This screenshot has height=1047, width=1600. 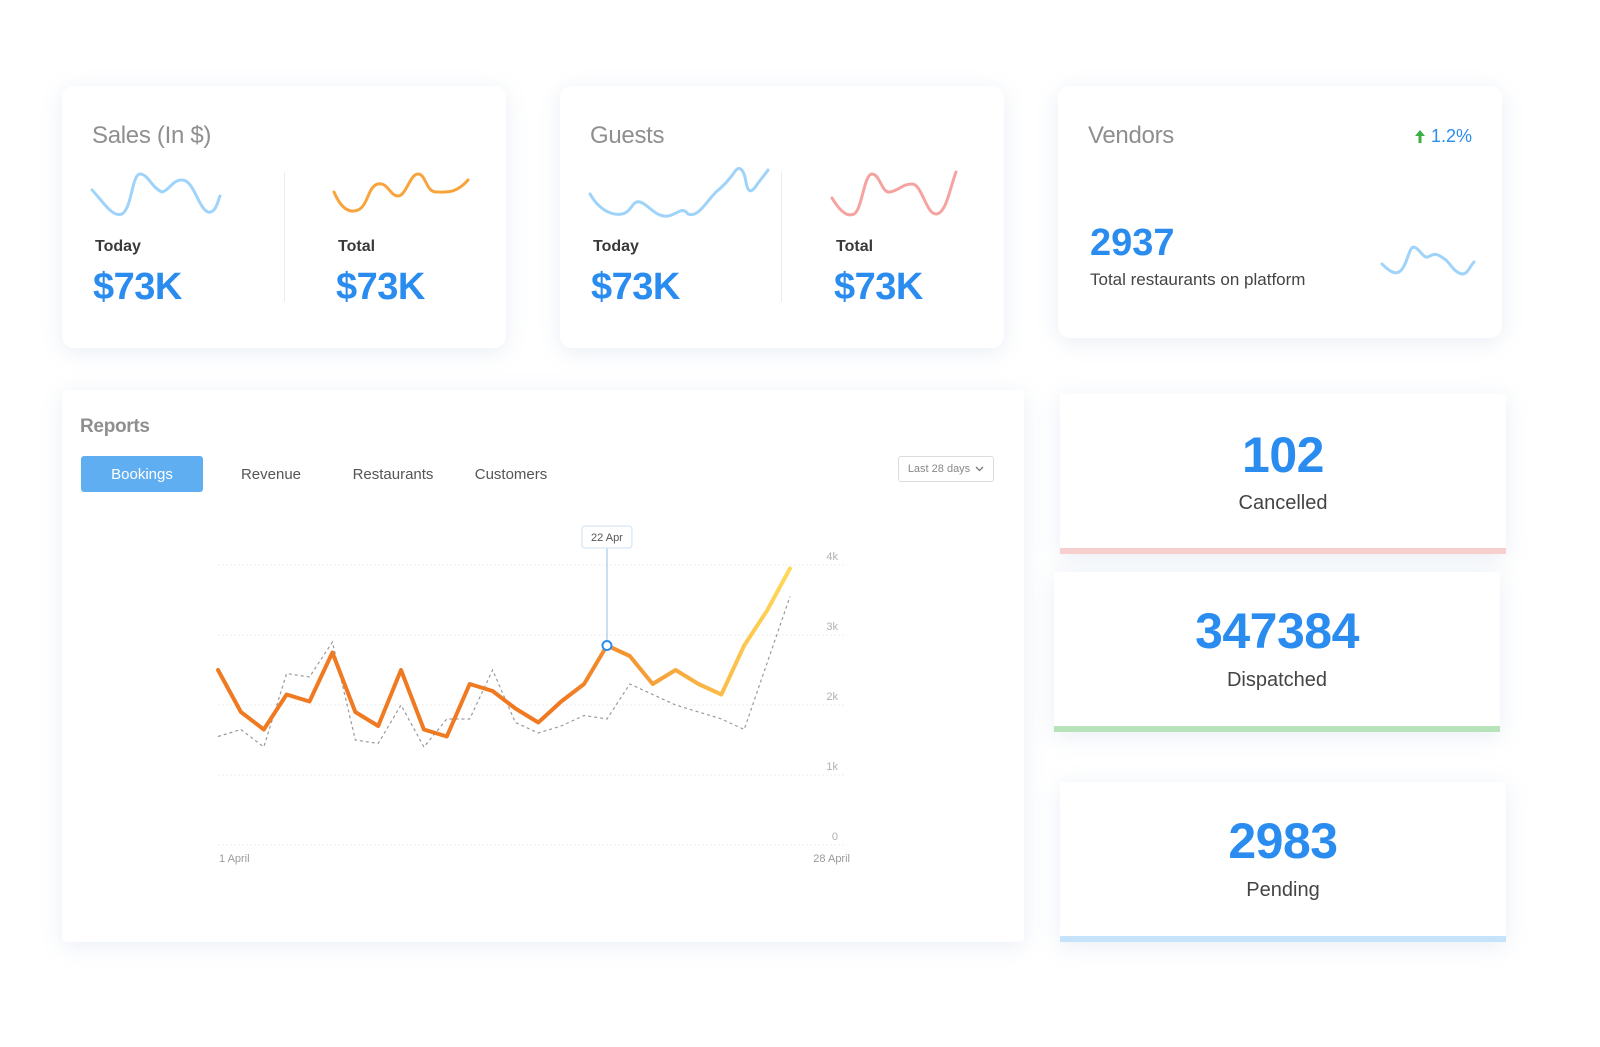 I want to click on guests-today-sparkline, so click(x=679, y=192).